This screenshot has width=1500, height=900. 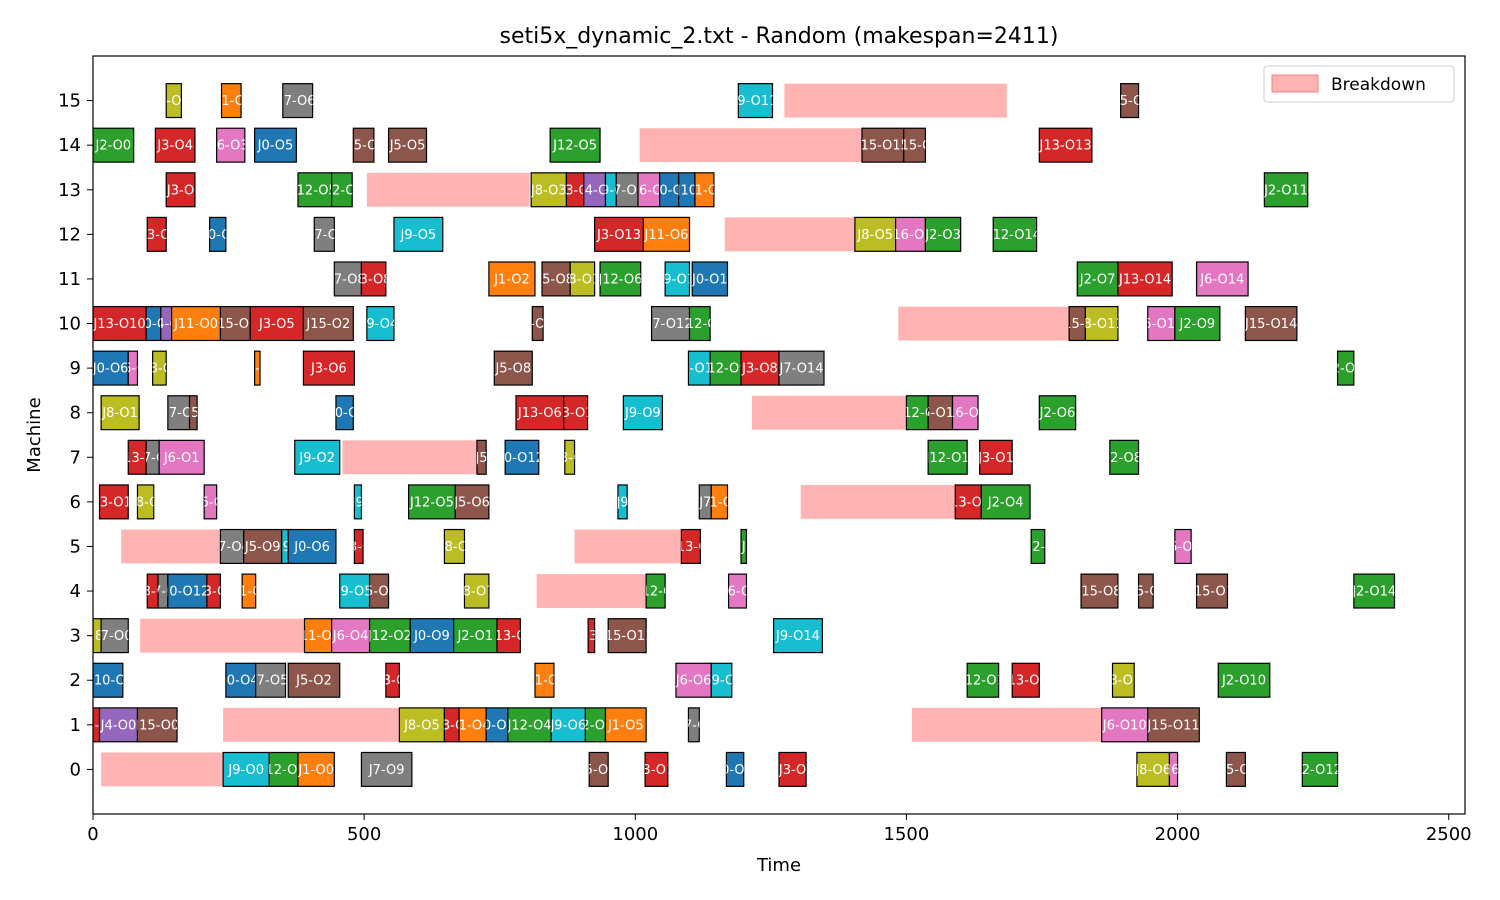 I want to click on task-label: J13-O1, so click(x=1025, y=681).